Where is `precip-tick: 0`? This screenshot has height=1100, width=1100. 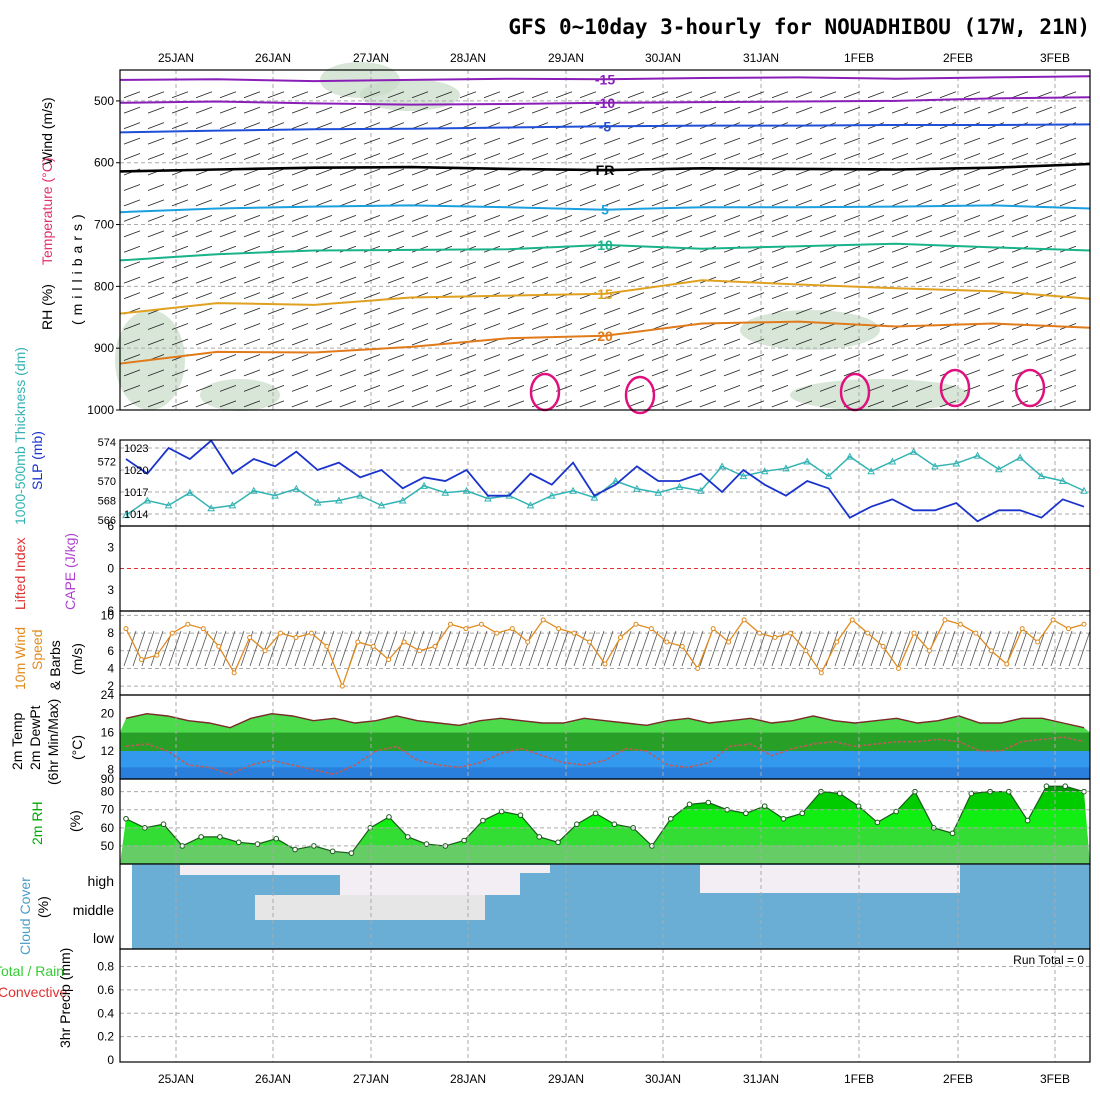 precip-tick: 0 is located at coordinates (110, 1060).